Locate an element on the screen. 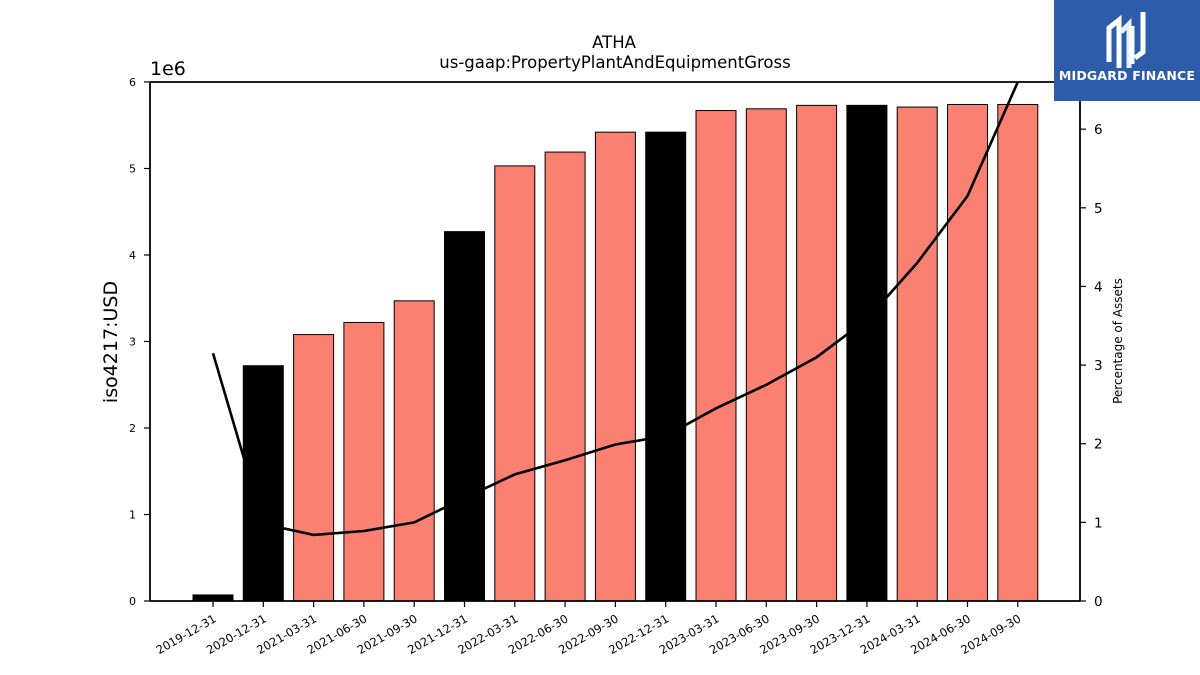  y-tick-label: 4 is located at coordinates (132, 255).